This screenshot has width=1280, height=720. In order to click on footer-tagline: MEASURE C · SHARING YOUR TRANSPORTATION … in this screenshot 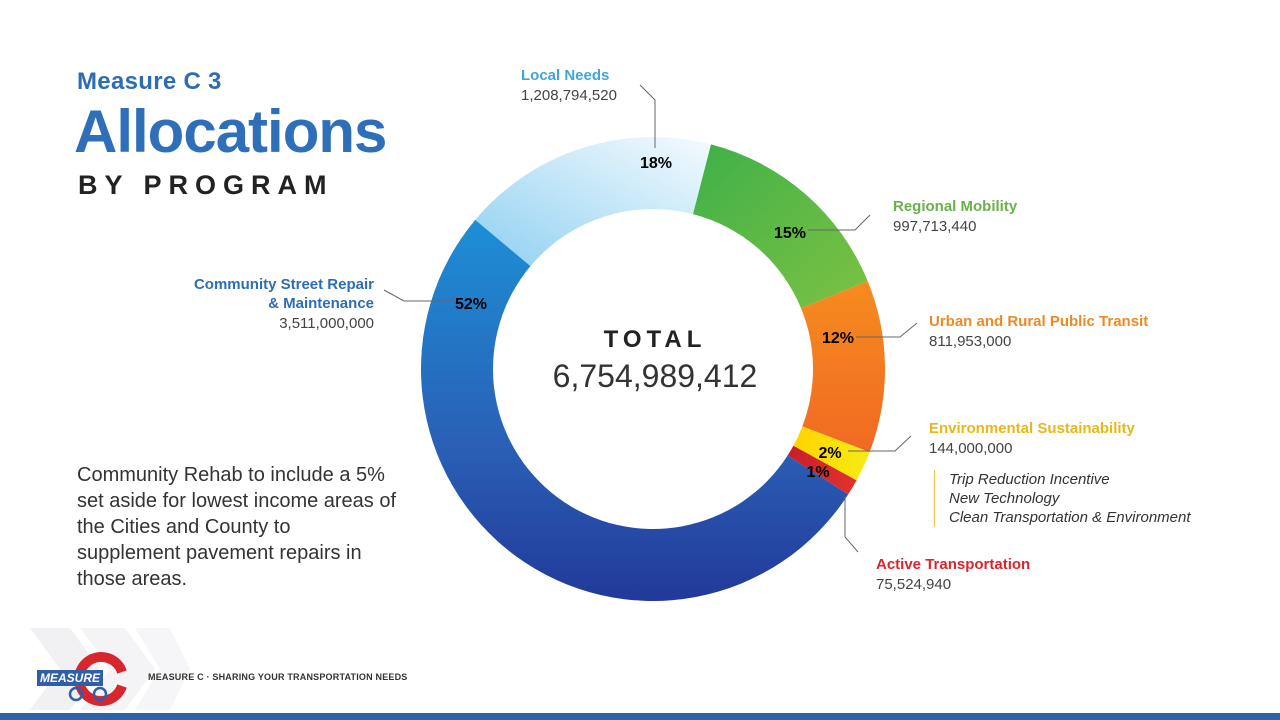, I will do `click(278, 677)`.